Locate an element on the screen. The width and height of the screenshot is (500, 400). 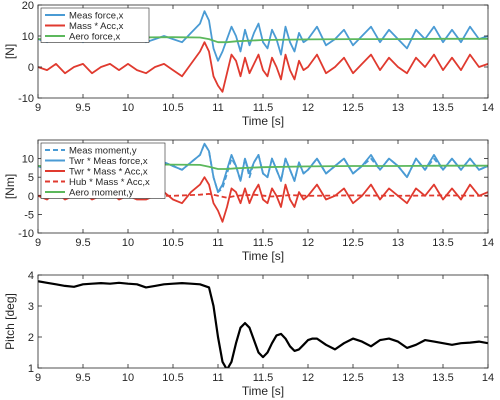
legend-label: Meas moment,y is located at coordinates (103, 151).